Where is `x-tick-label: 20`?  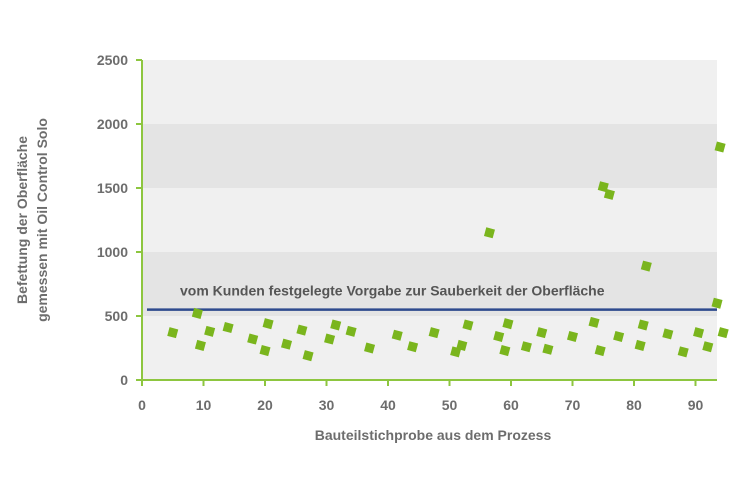 x-tick-label: 20 is located at coordinates (265, 405).